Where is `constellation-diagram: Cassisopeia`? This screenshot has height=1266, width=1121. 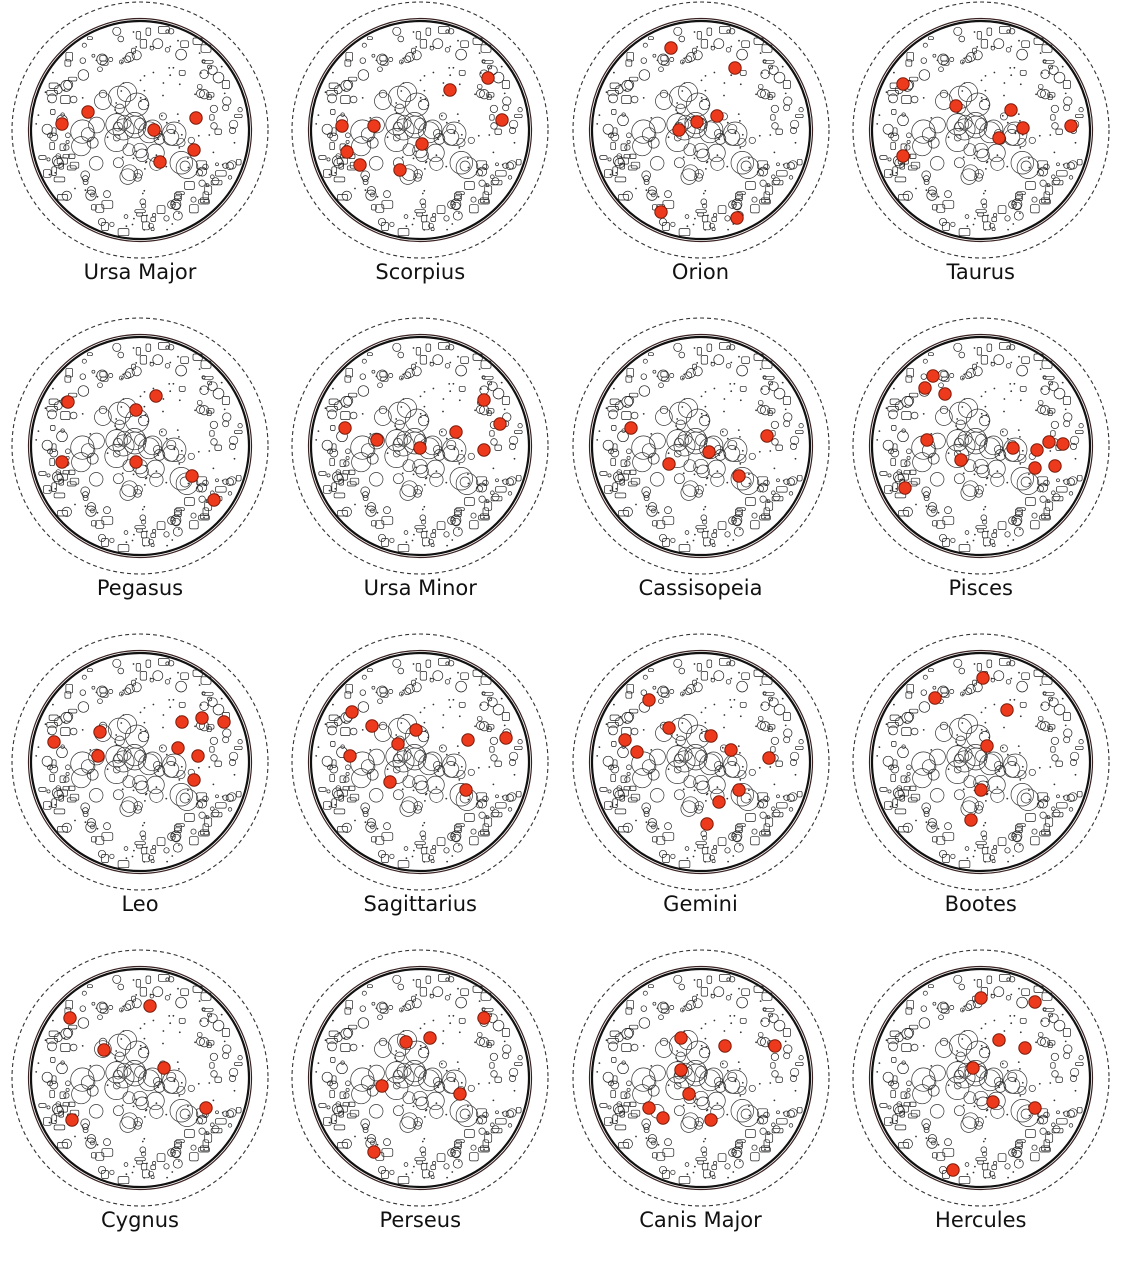 constellation-diagram: Cassisopeia is located at coordinates (701, 475).